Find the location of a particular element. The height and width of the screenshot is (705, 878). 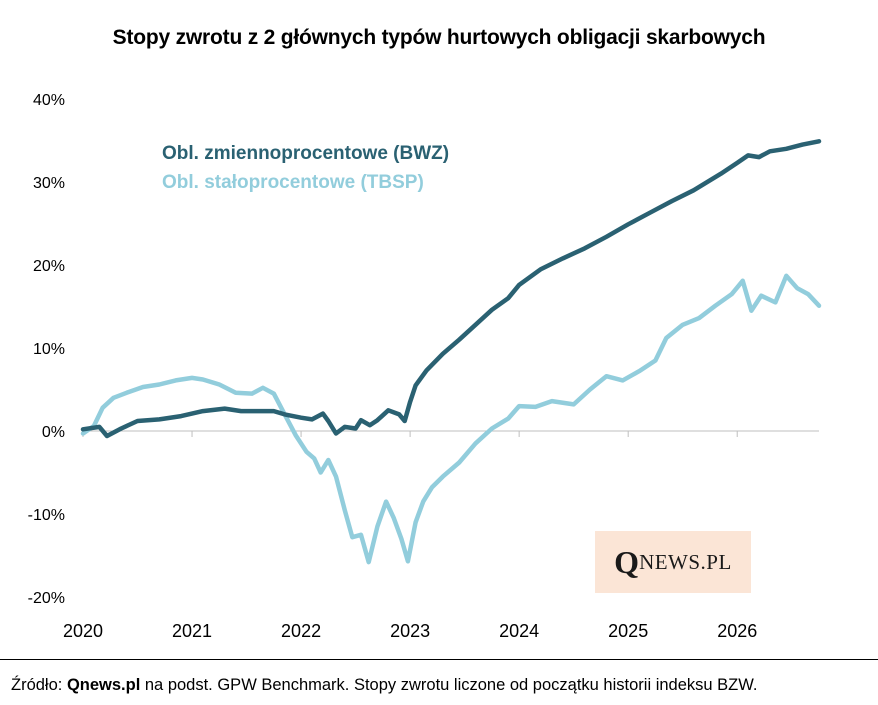

x-tick-label: 2020 is located at coordinates (83, 631).